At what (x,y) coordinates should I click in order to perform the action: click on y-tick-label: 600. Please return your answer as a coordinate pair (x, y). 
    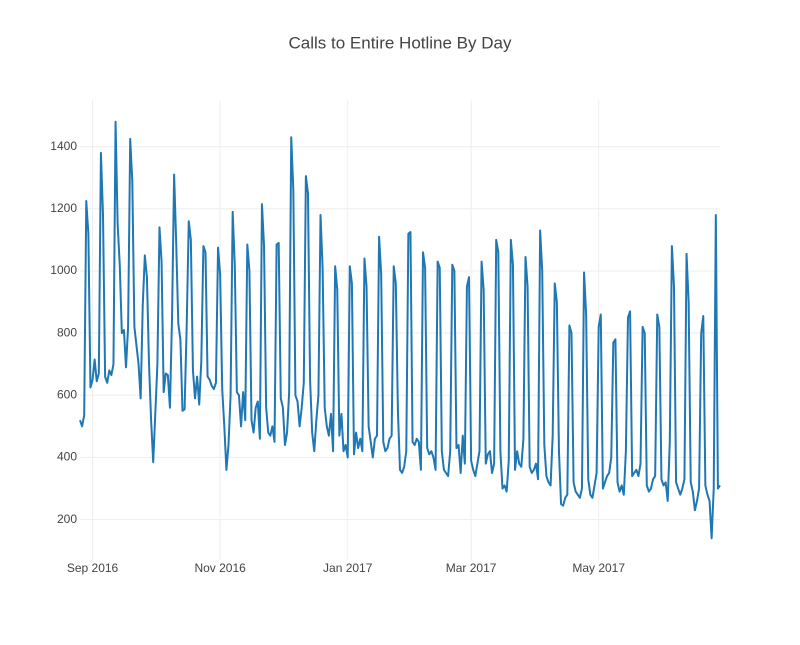
    Looking at the image, I should click on (67, 394).